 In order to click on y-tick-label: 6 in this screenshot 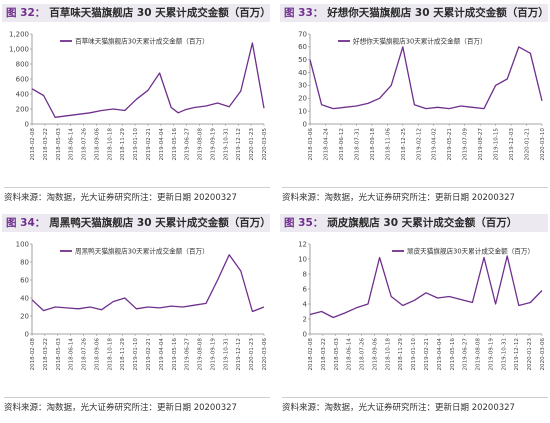, I will do `click(305, 289)`.